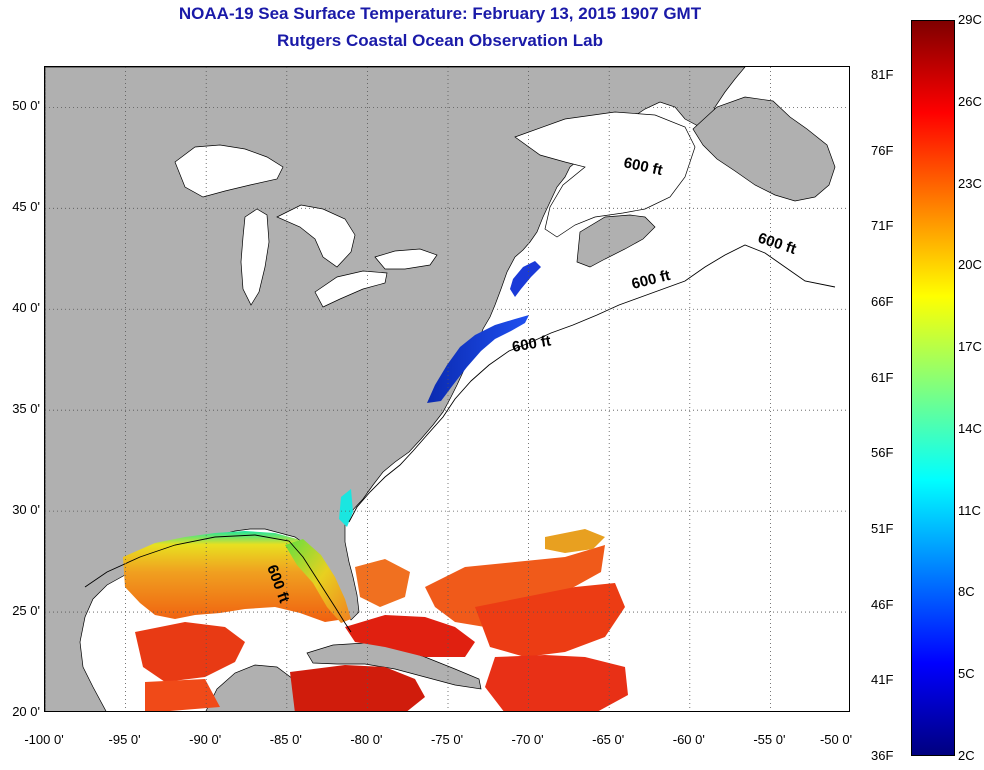  I want to click on longitude-tick-label: -65 0', so click(608, 739).